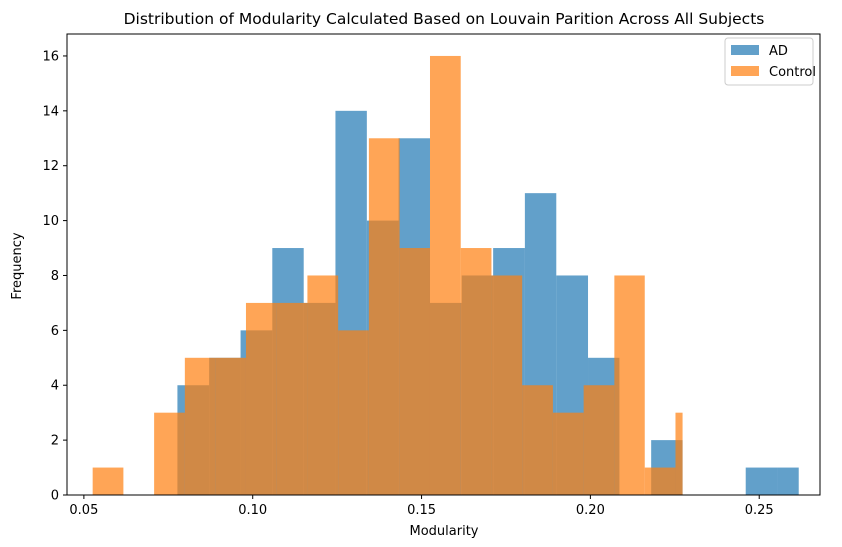  What do you see at coordinates (778, 51) in the screenshot?
I see `legend-label-ad: AD` at bounding box center [778, 51].